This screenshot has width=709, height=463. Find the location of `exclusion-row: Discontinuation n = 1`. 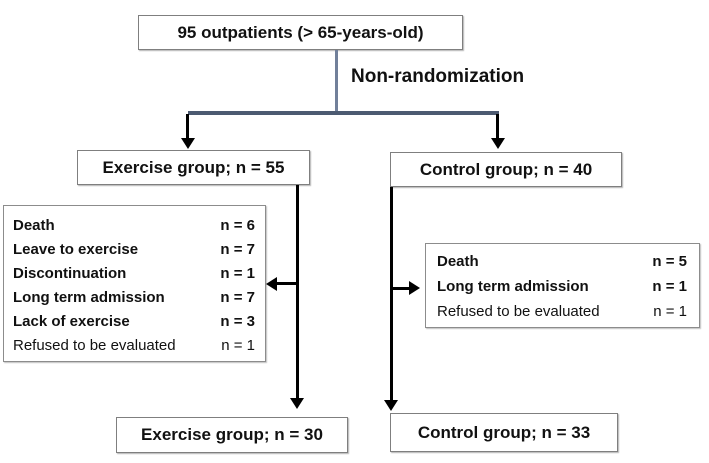

exclusion-row: Discontinuation n = 1 is located at coordinates (134, 273).